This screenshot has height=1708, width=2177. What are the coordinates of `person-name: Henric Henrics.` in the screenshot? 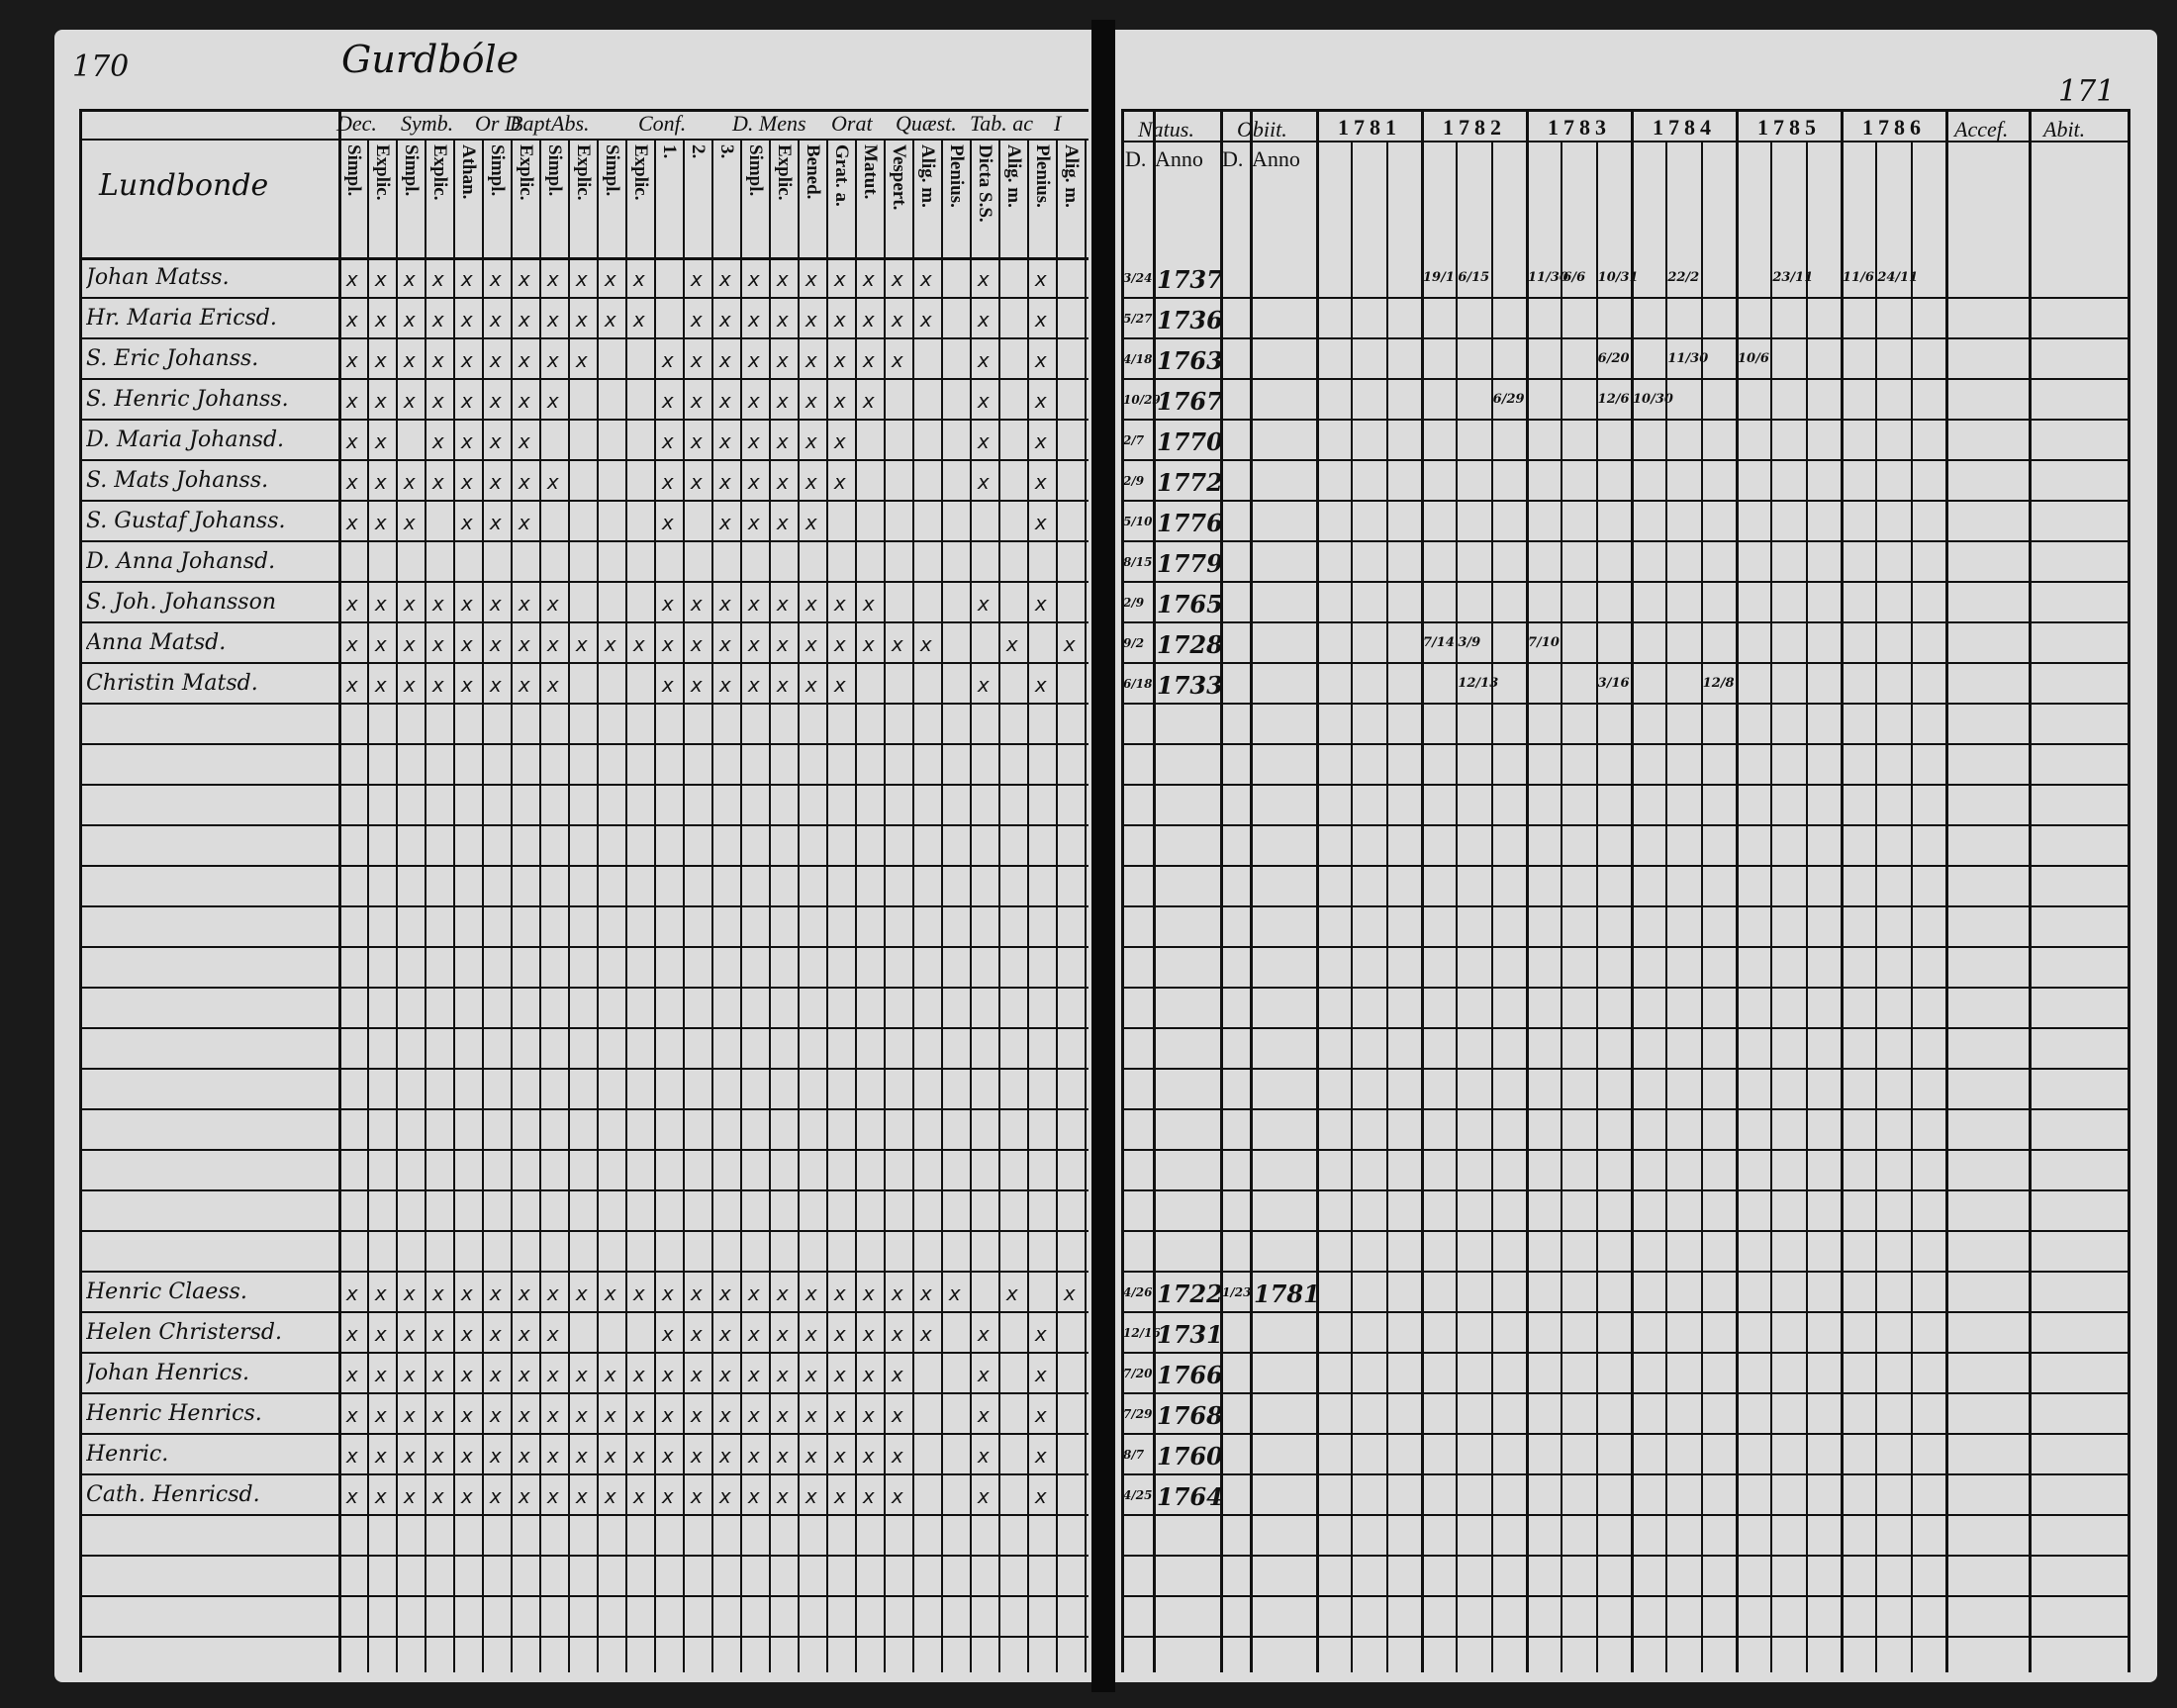 It's located at (174, 1413).